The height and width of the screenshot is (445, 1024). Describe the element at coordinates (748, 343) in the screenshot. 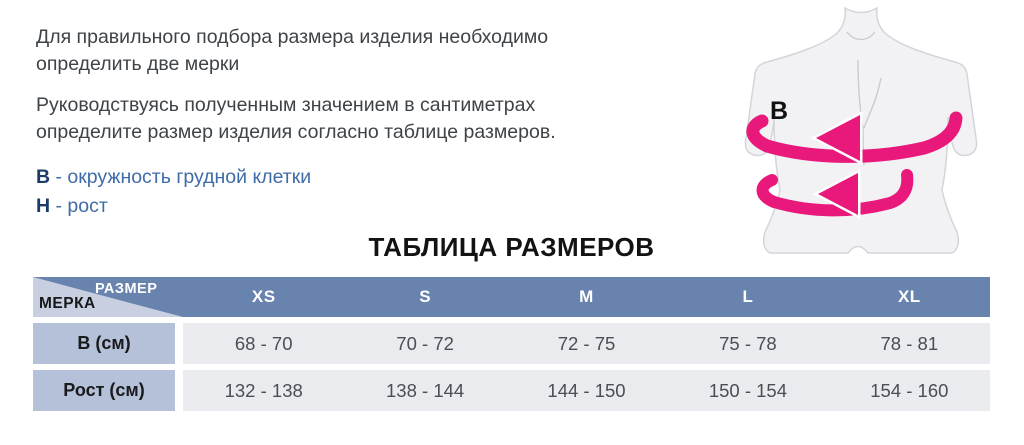

I see `cell-chest-l: 75 - 78` at that location.